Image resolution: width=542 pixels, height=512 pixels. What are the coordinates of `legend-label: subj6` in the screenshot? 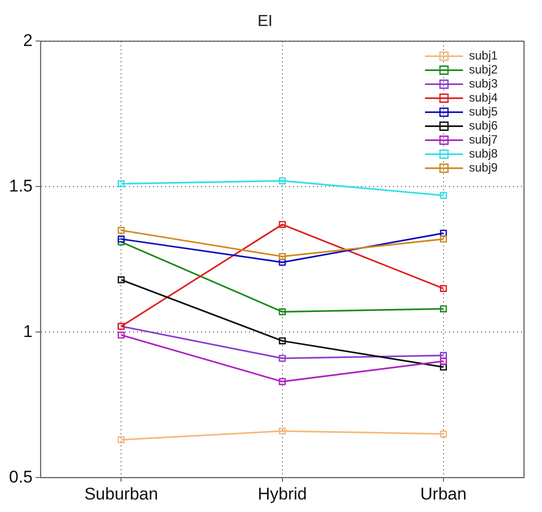 It's located at (483, 125).